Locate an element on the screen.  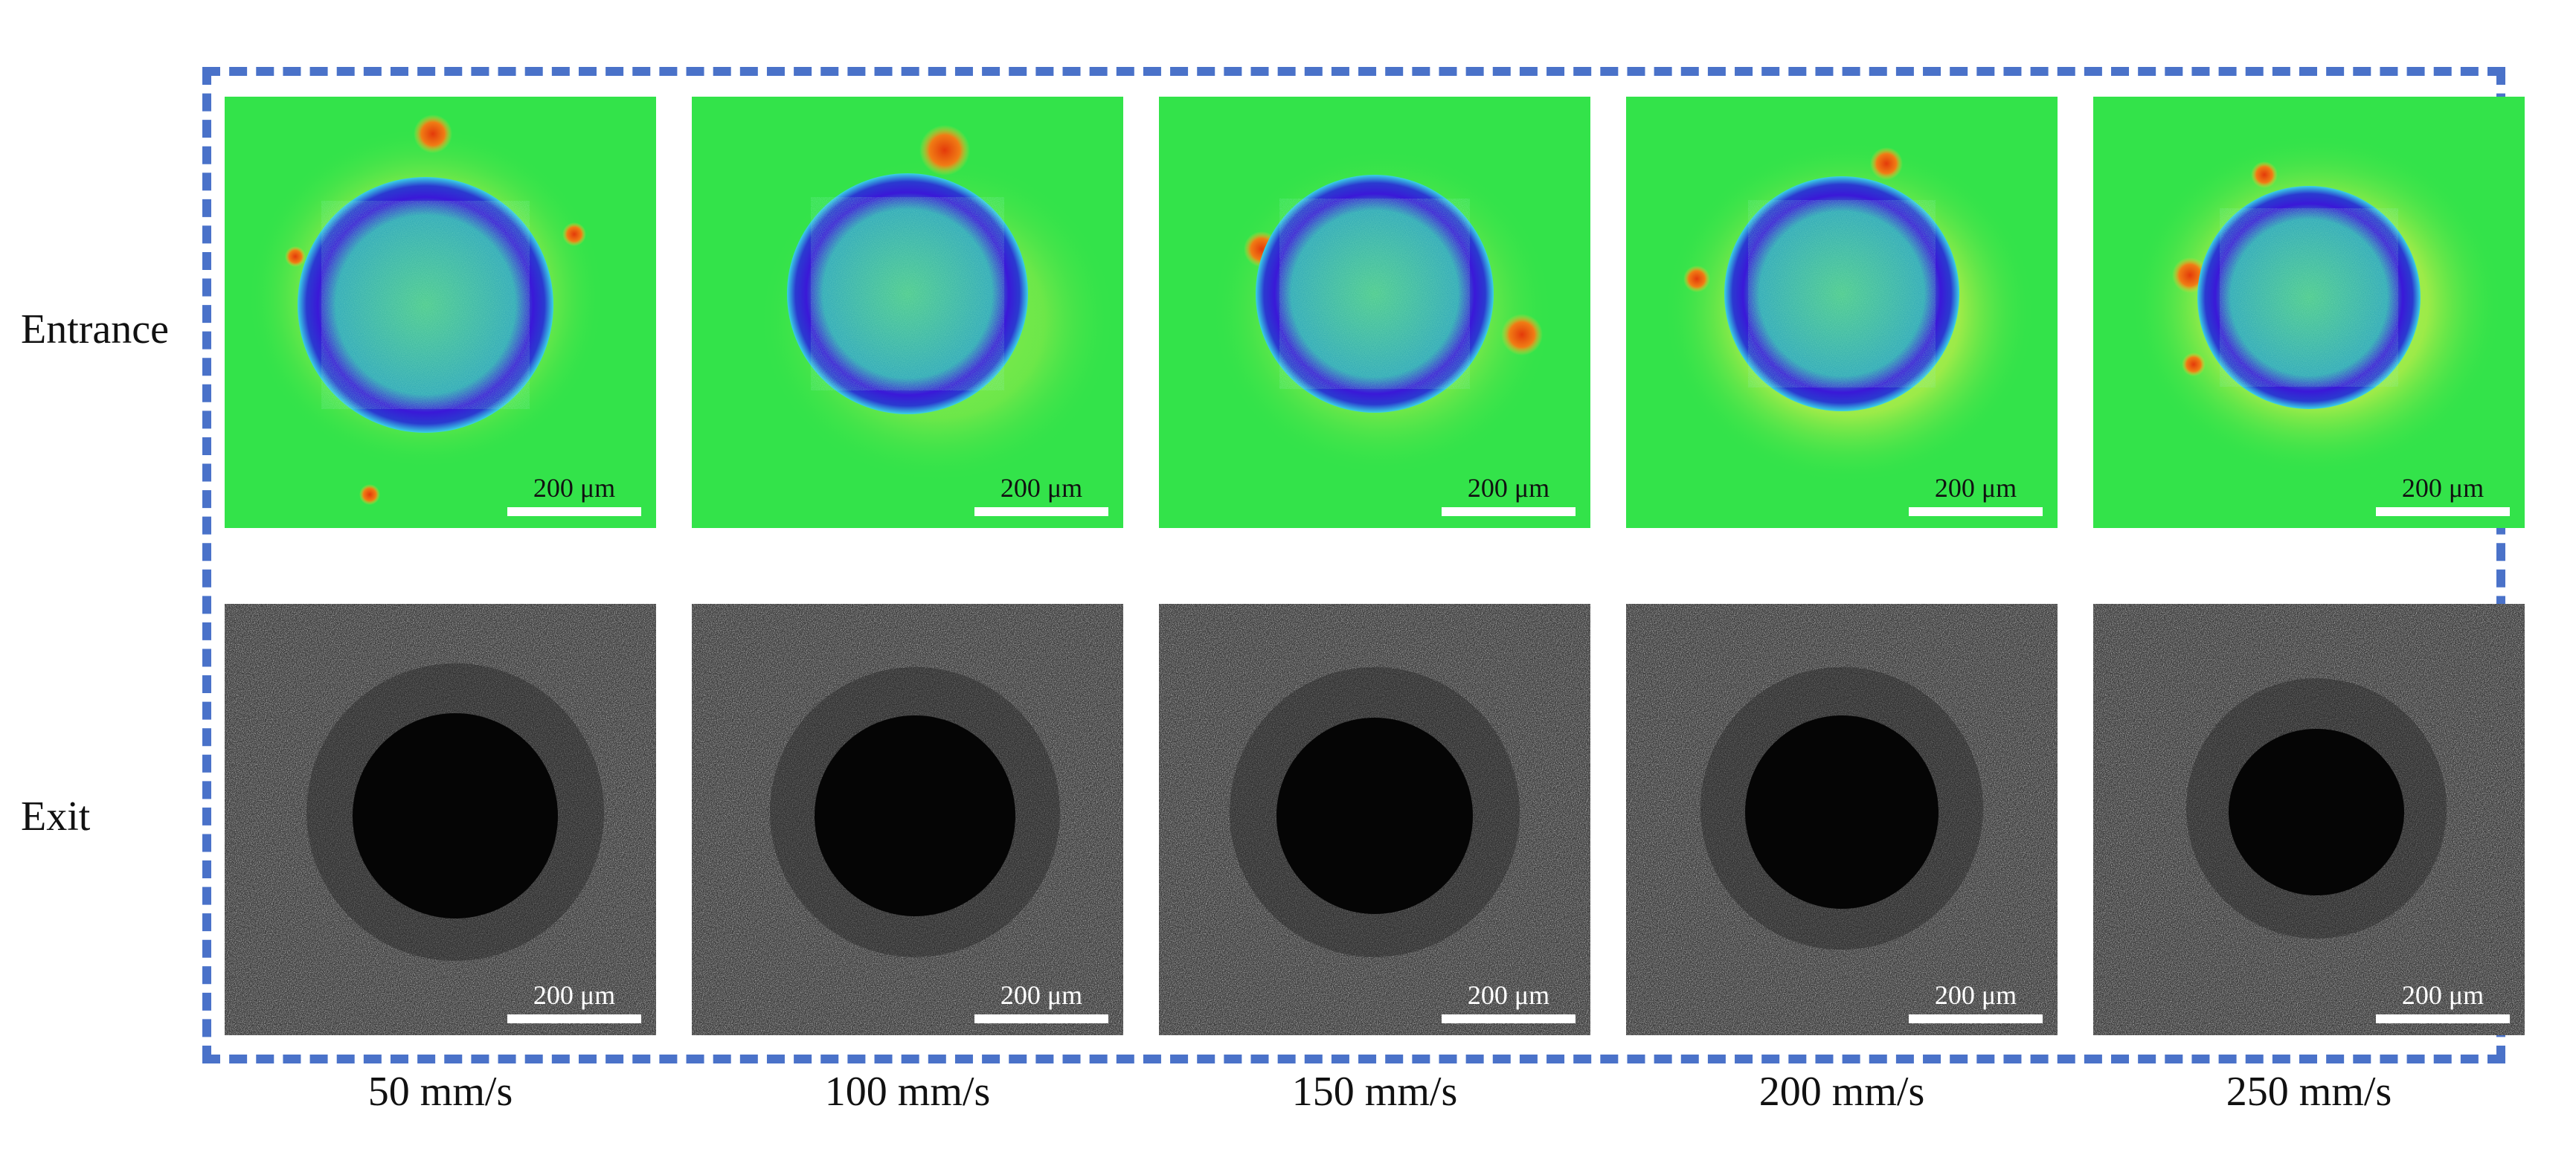
entrance-panel-1: 200 μm is located at coordinates (440, 312).